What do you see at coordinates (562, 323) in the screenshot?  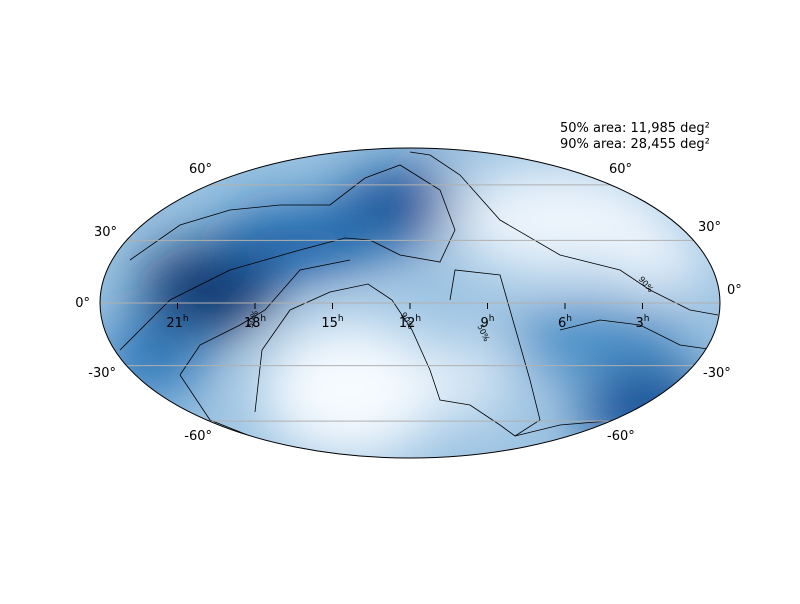 I see `ra-hour: 6` at bounding box center [562, 323].